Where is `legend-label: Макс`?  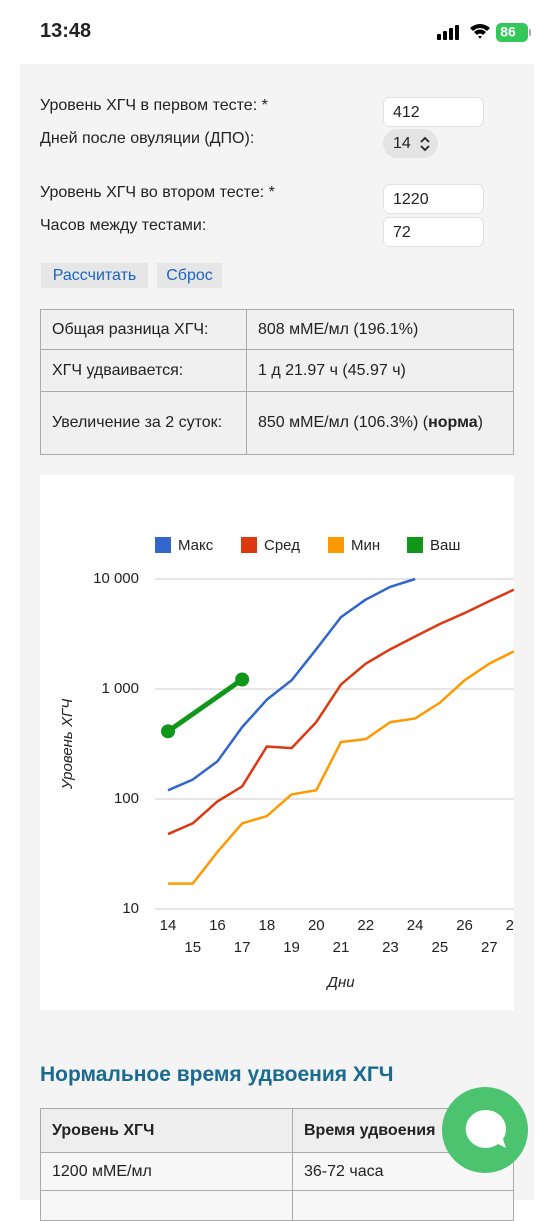
legend-label: Макс is located at coordinates (196, 545).